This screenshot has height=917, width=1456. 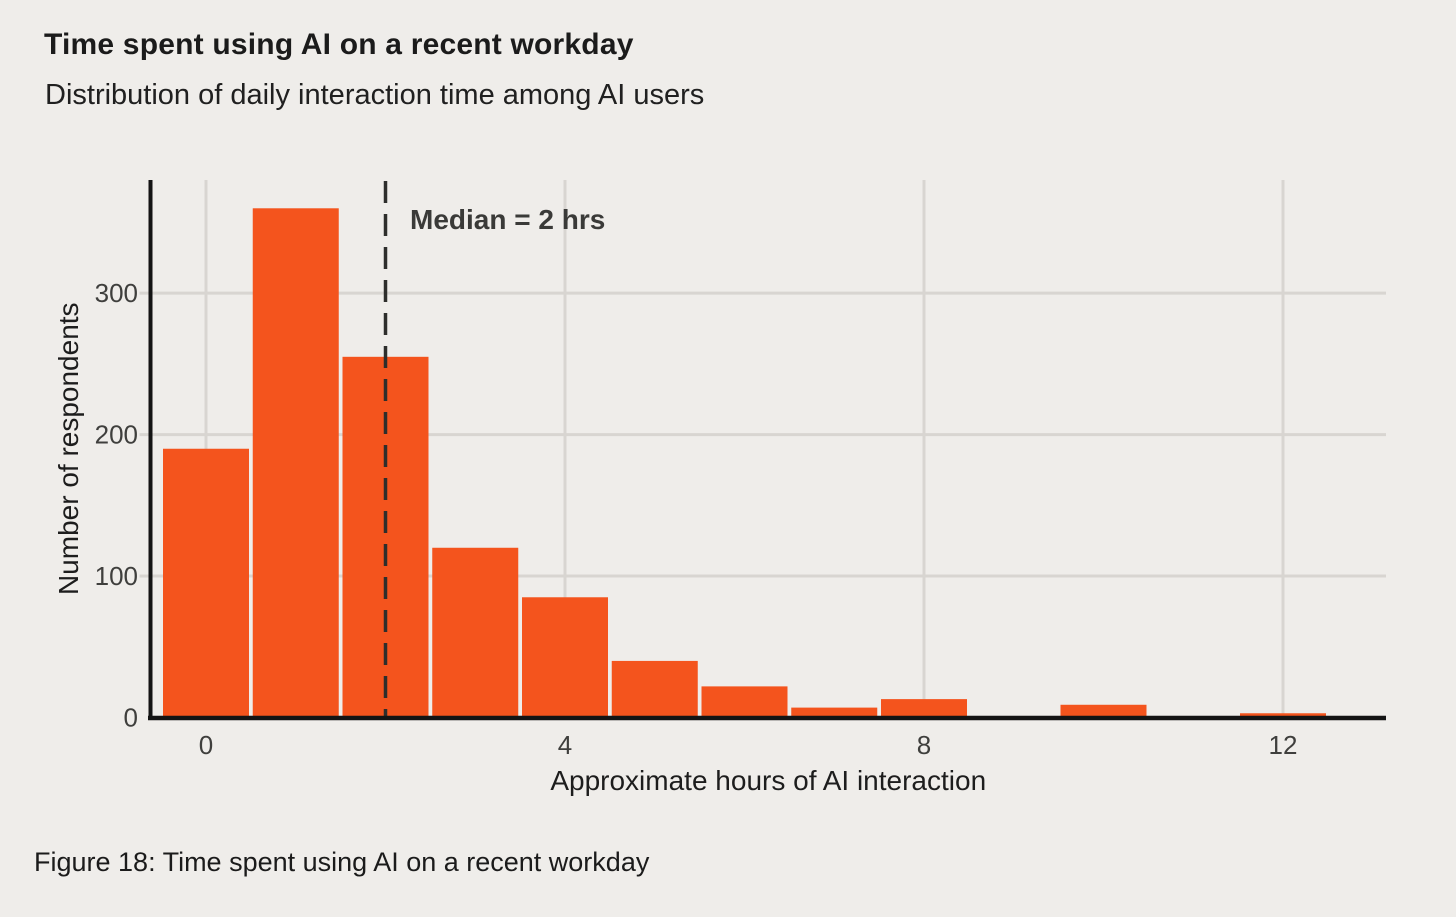 I want to click on x-axis-title: Approximate hours of AI interaction, so click(x=768, y=780).